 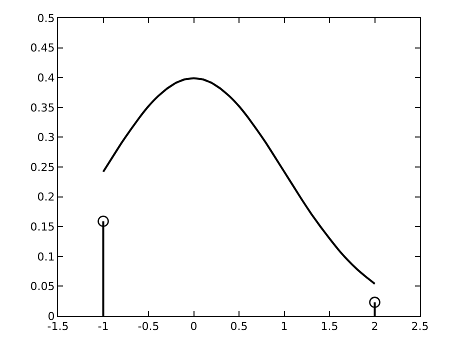 What do you see at coordinates (284, 327) in the screenshot?
I see `x-tick-label: 1` at bounding box center [284, 327].